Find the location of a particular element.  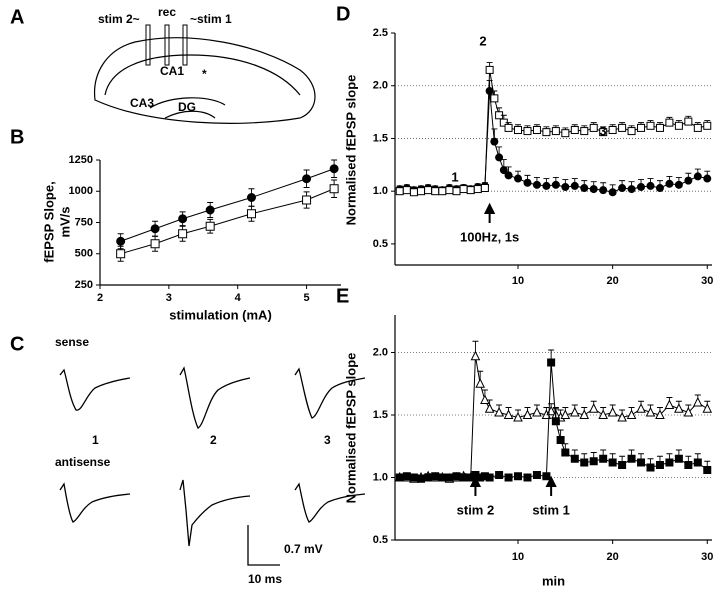

y-tick-label: 0.5 is located at coordinates (380, 244).